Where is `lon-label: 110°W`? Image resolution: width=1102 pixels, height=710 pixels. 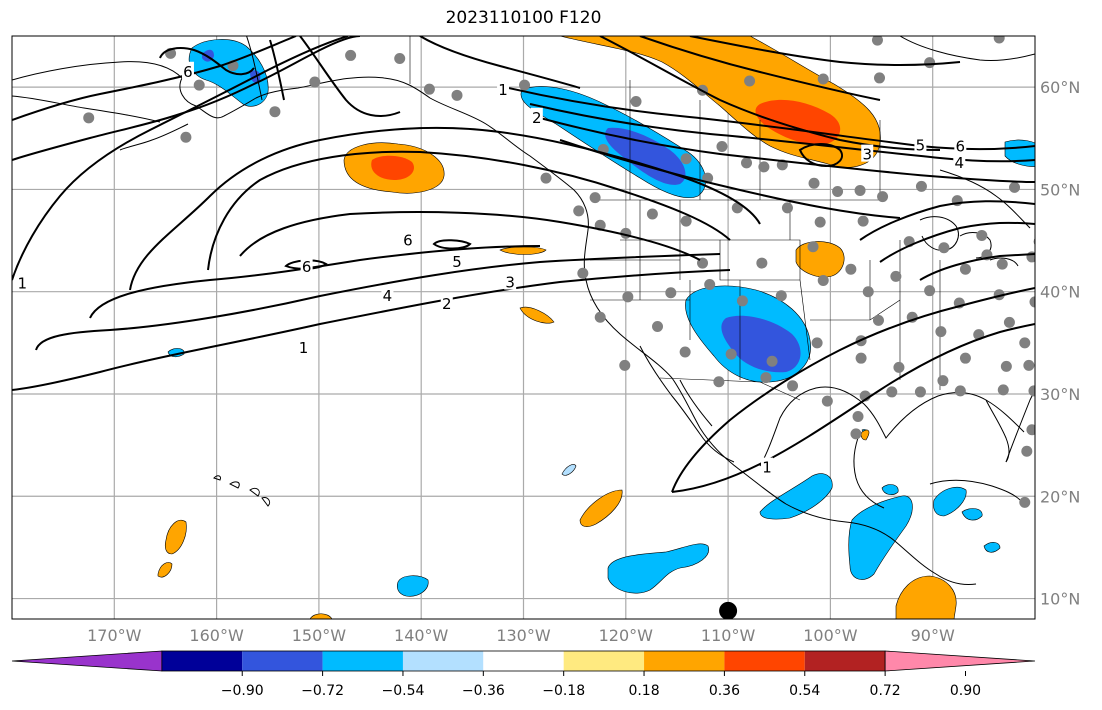 lon-label: 110°W is located at coordinates (728, 635).